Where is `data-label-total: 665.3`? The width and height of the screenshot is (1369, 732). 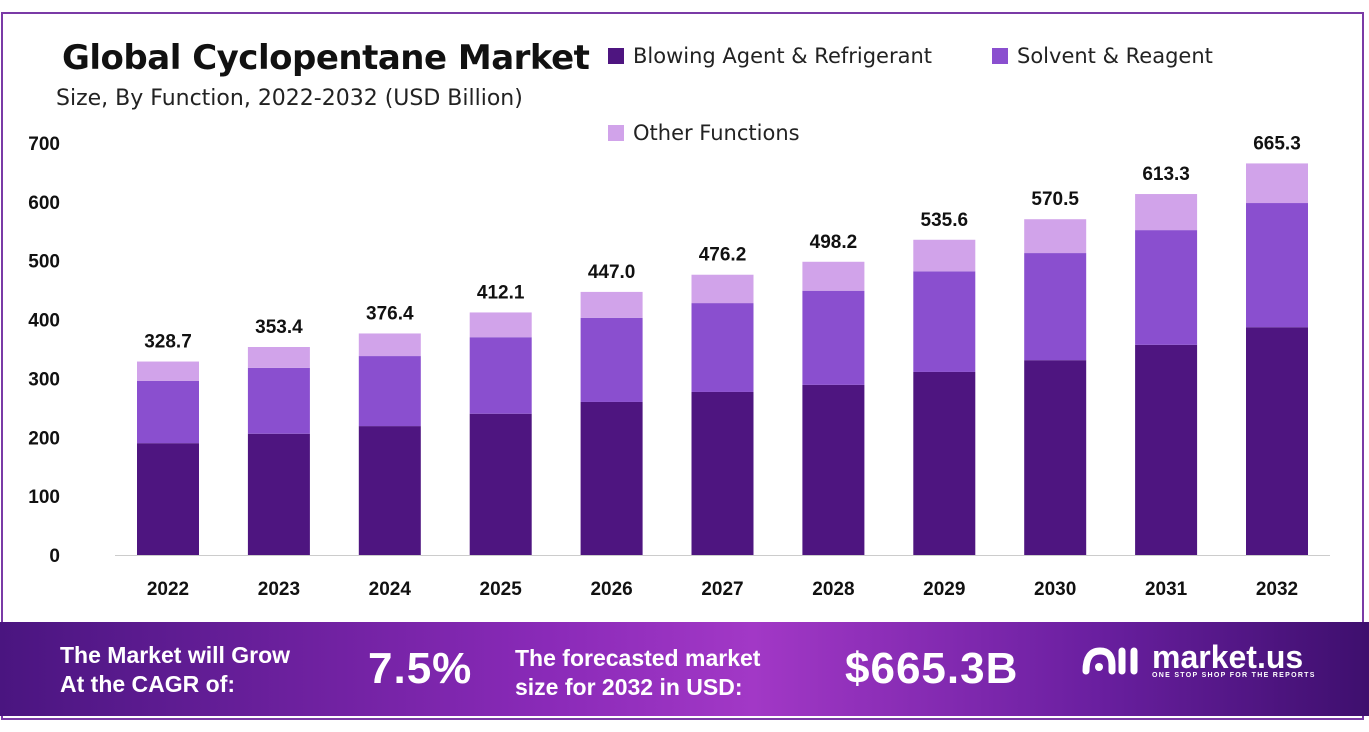
data-label-total: 665.3 is located at coordinates (1277, 143).